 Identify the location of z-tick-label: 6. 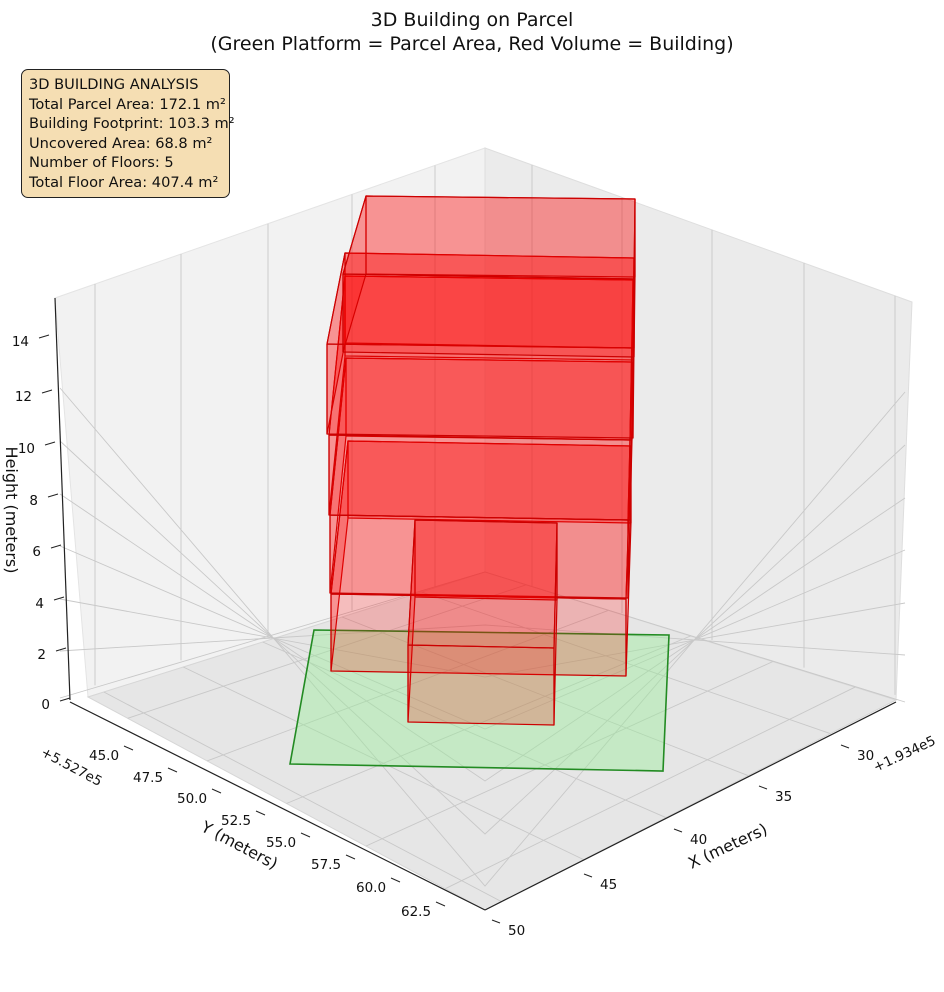
(36, 552).